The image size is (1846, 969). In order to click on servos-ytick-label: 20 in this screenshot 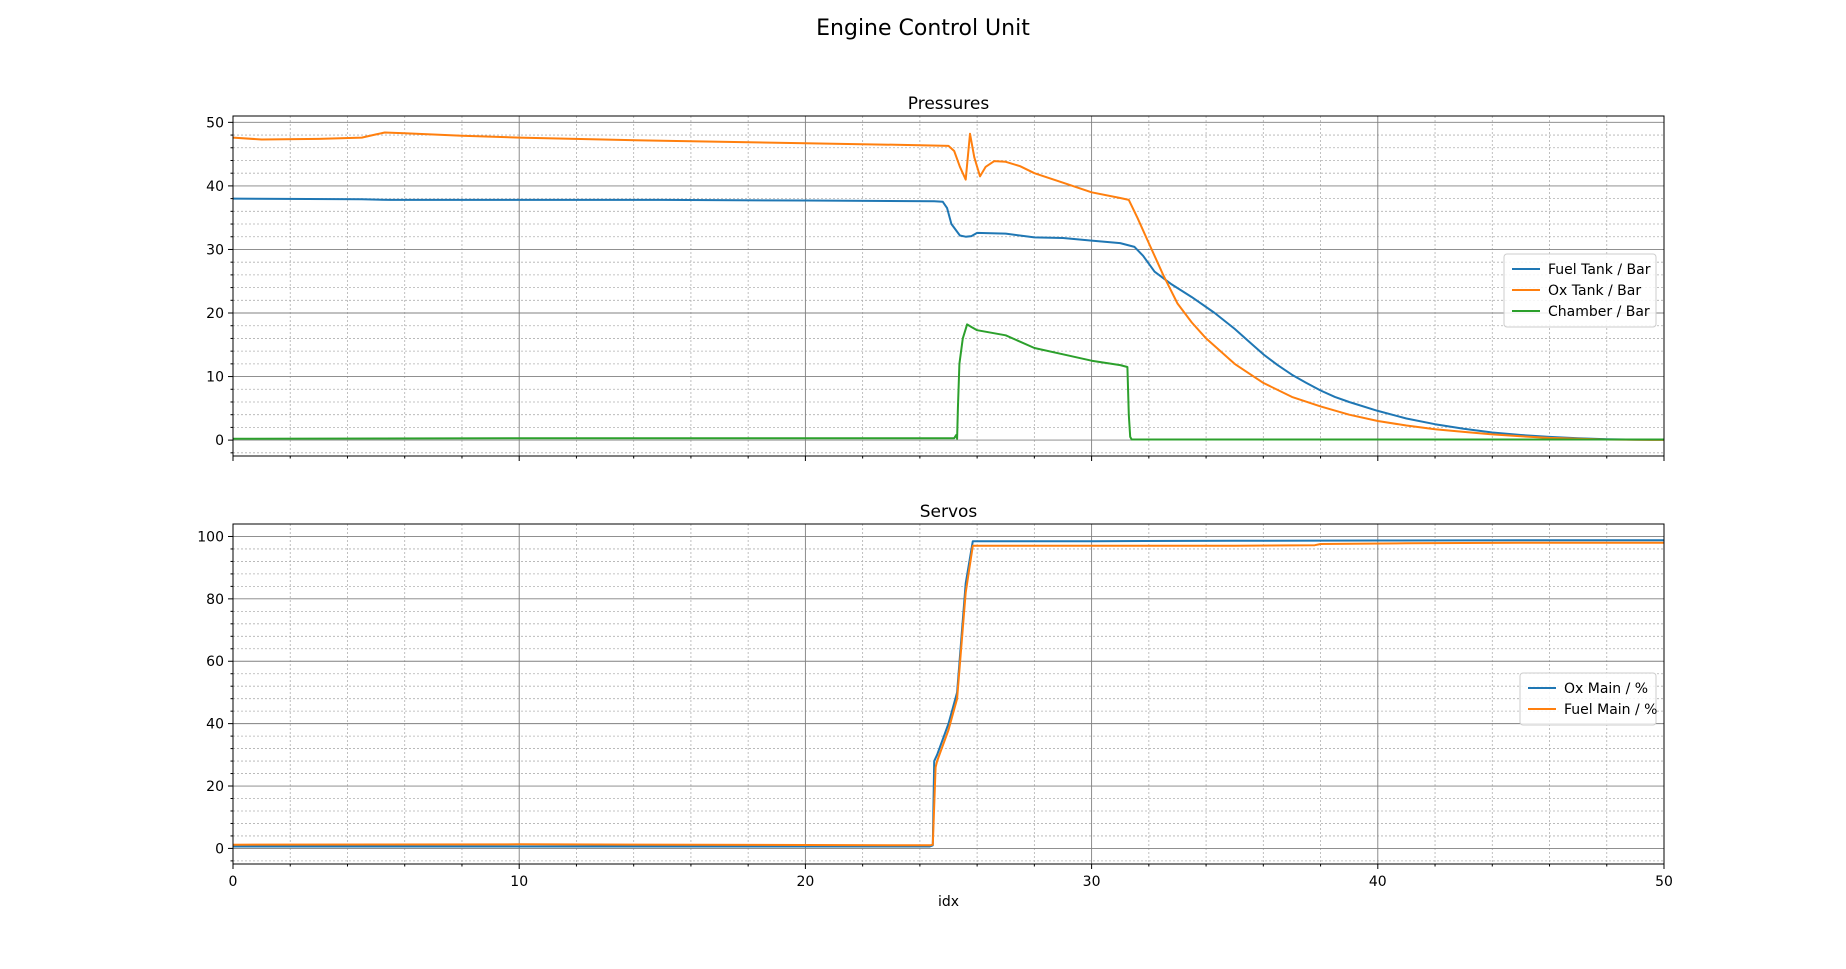, I will do `click(215, 787)`.